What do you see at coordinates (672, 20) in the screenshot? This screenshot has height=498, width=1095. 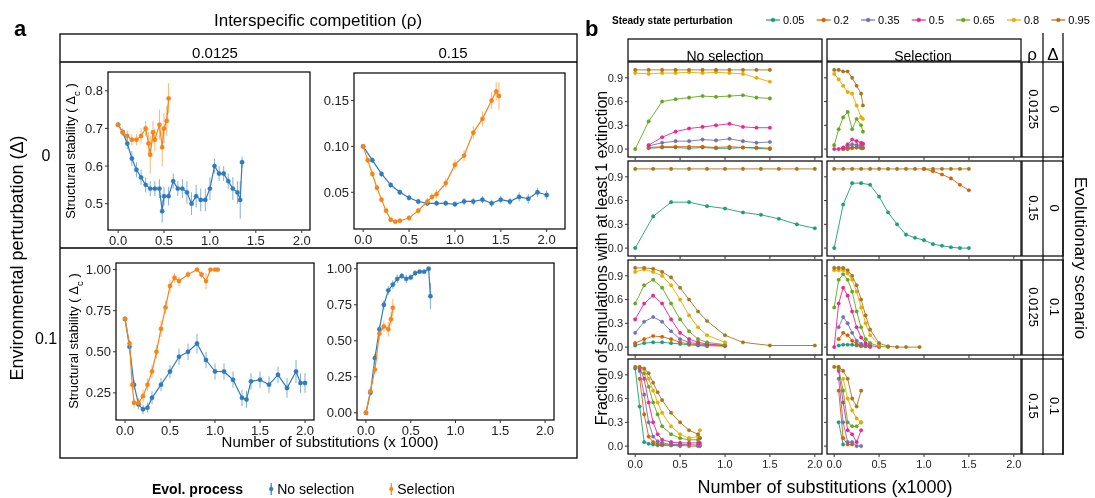 I see `legend-title: Steady state perturbation` at bounding box center [672, 20].